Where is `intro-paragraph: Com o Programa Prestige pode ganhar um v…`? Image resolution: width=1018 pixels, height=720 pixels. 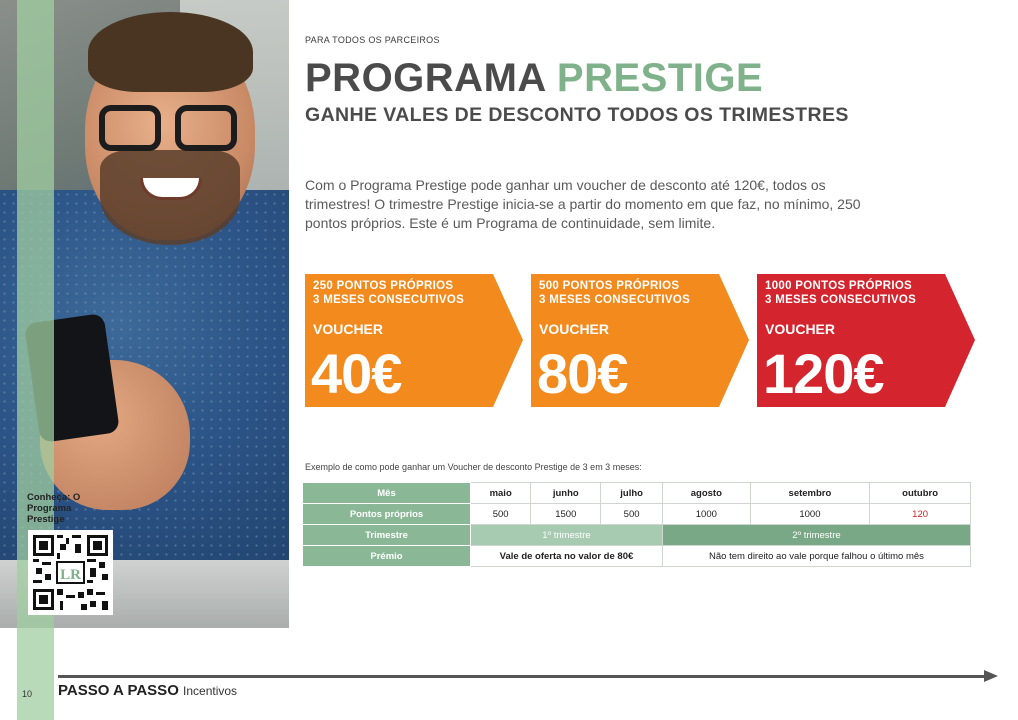
intro-paragraph: Com o Programa Prestige pode ganhar um v… is located at coordinates (583, 204).